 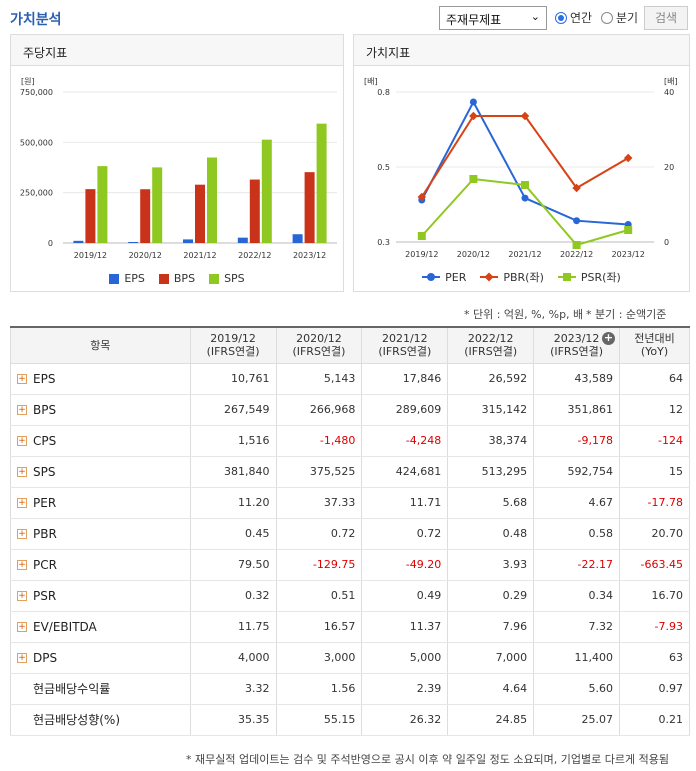 What do you see at coordinates (404, 472) in the screenshot?
I see `table-cell: 424,681` at bounding box center [404, 472].